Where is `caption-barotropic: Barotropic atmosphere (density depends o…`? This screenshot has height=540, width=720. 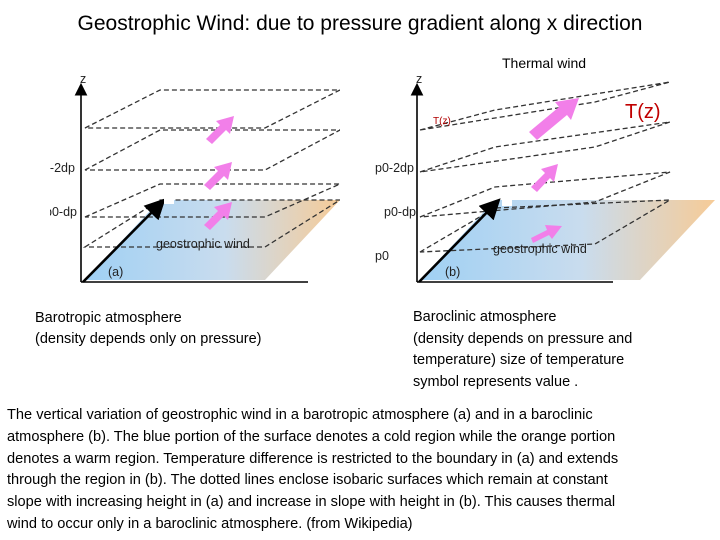 caption-barotropic: Barotropic atmosphere (density depends o… is located at coordinates (185, 329).